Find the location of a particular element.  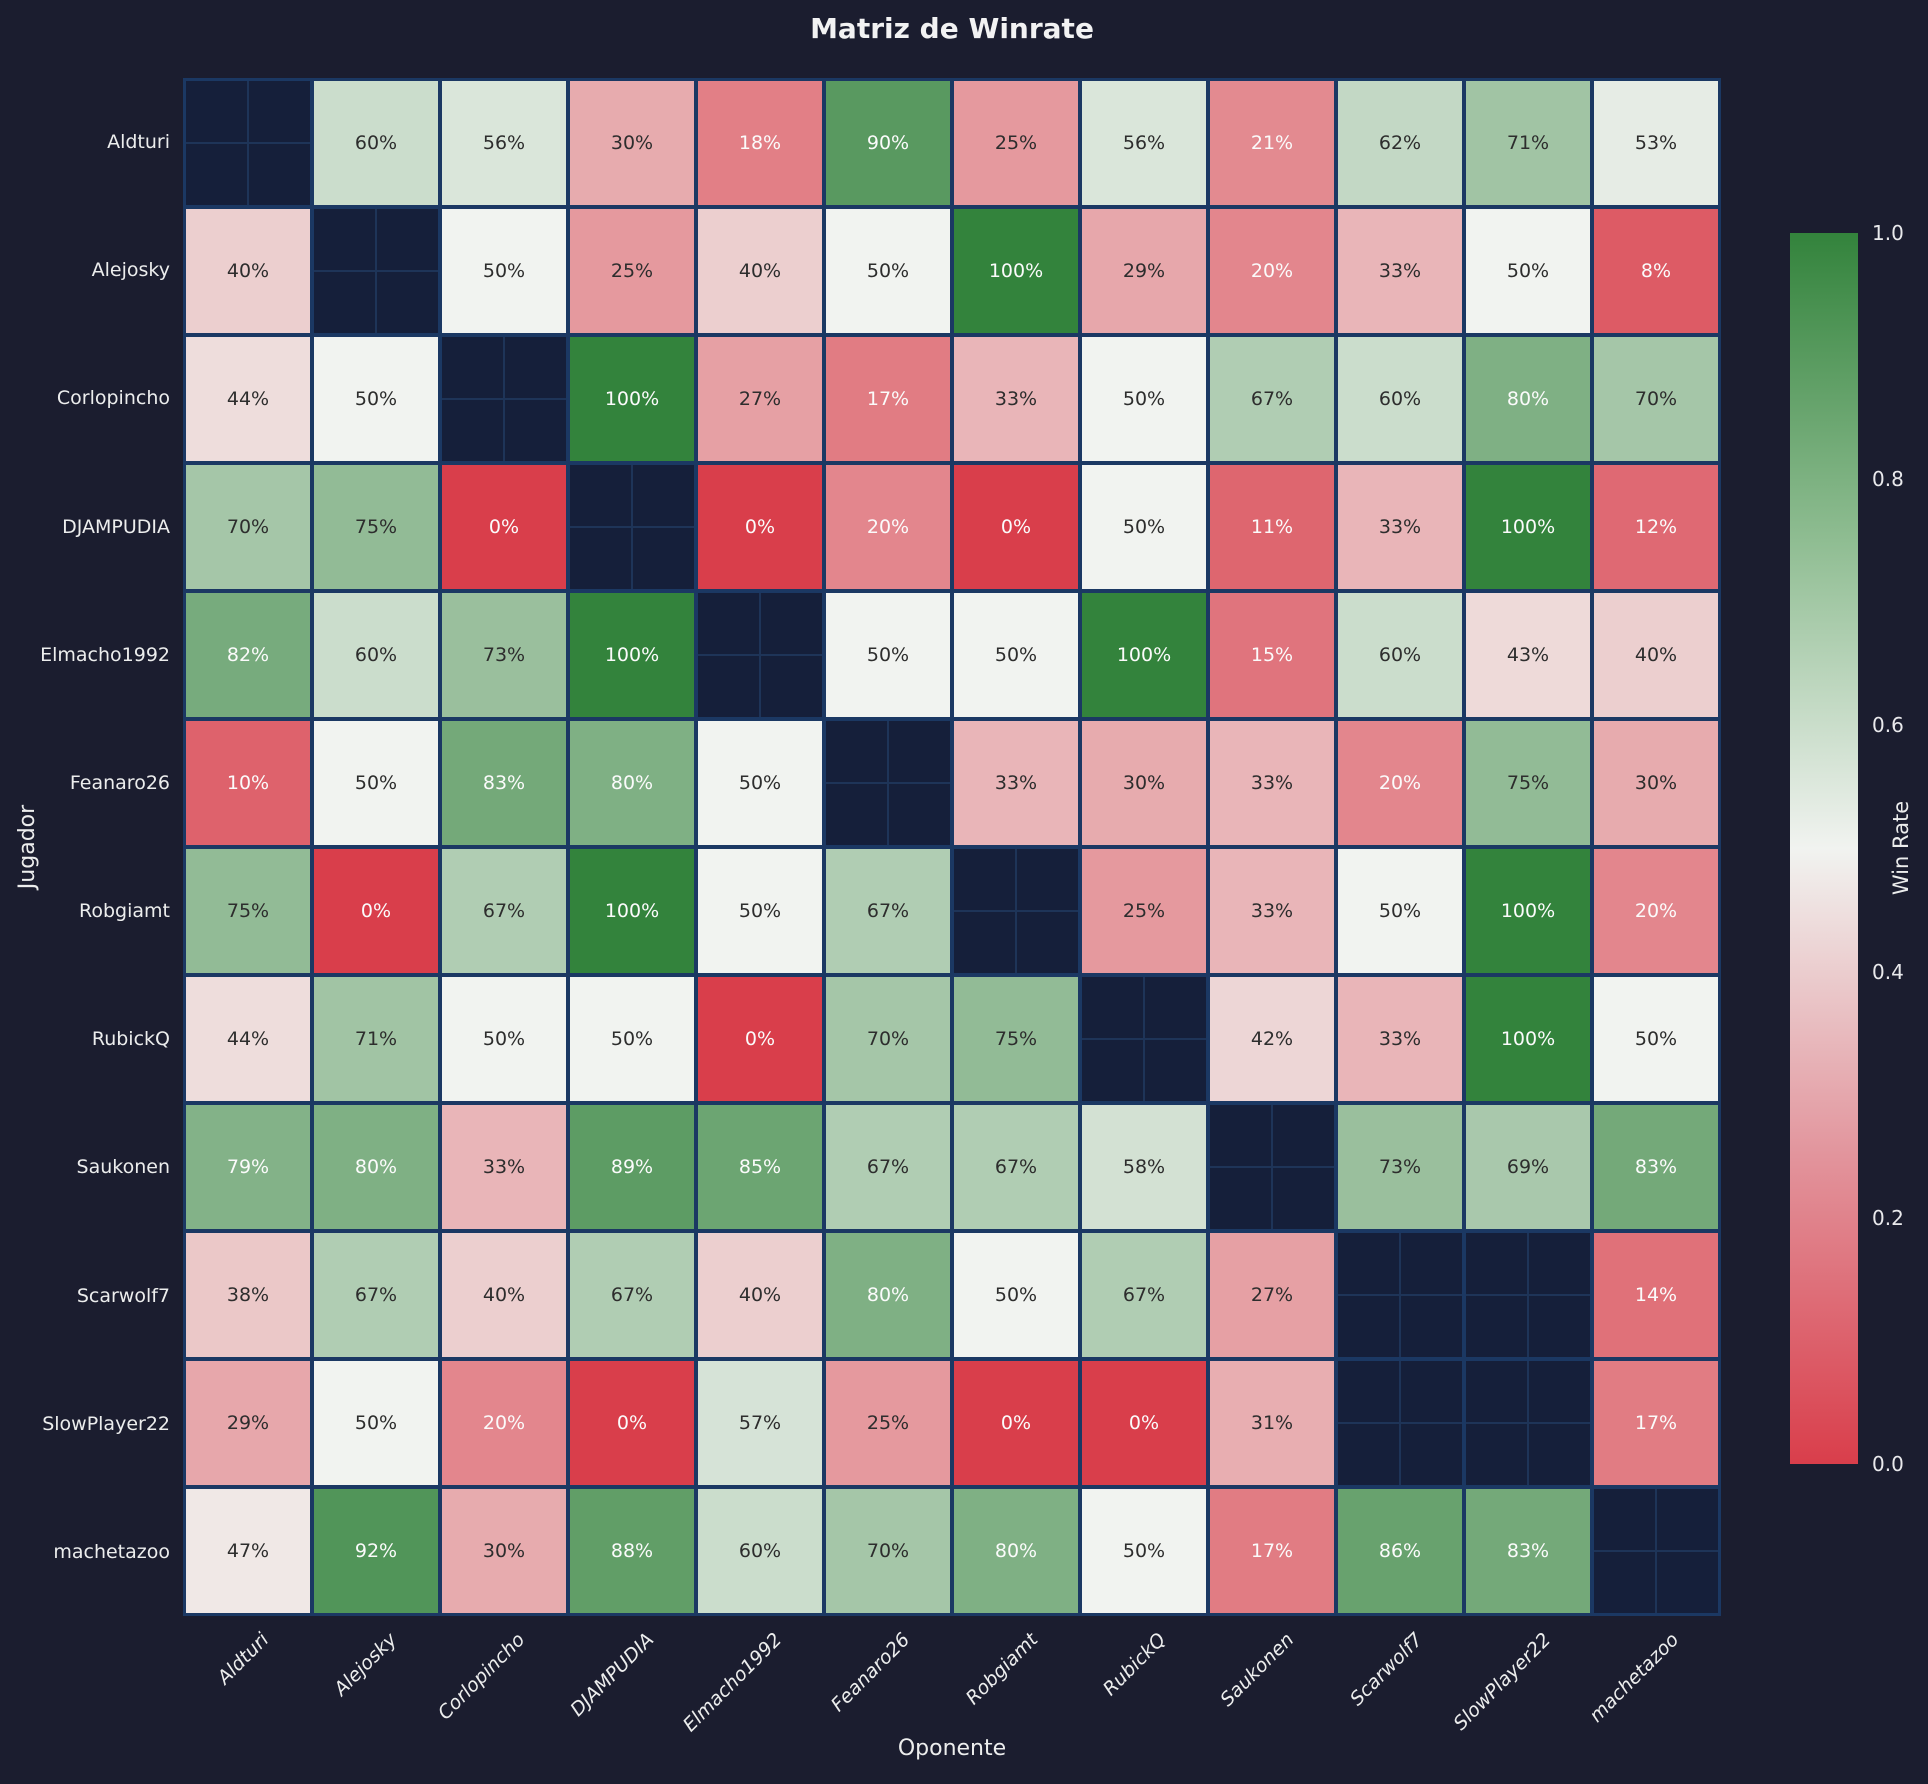

row-label: Elmacho1992 is located at coordinates (105, 654).